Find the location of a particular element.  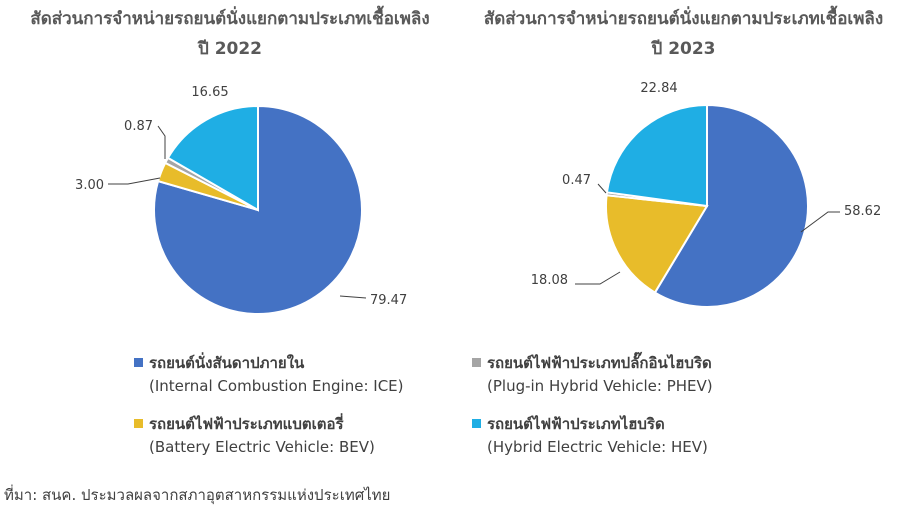

legend-swatch-bev is located at coordinates (138, 423).